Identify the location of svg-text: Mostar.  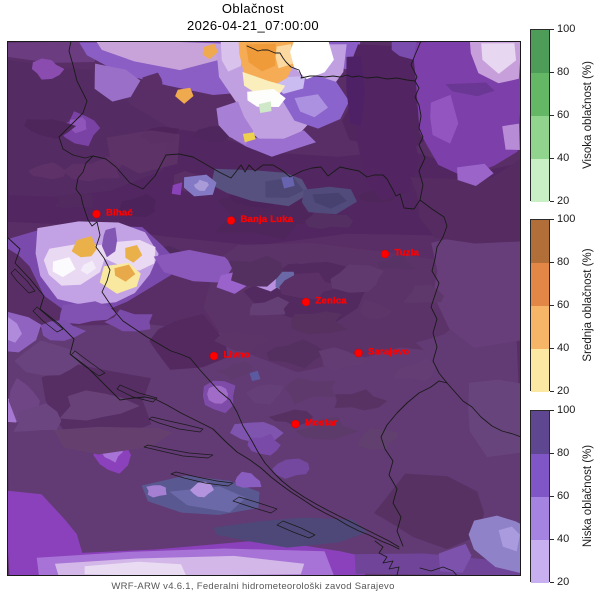
(321, 423).